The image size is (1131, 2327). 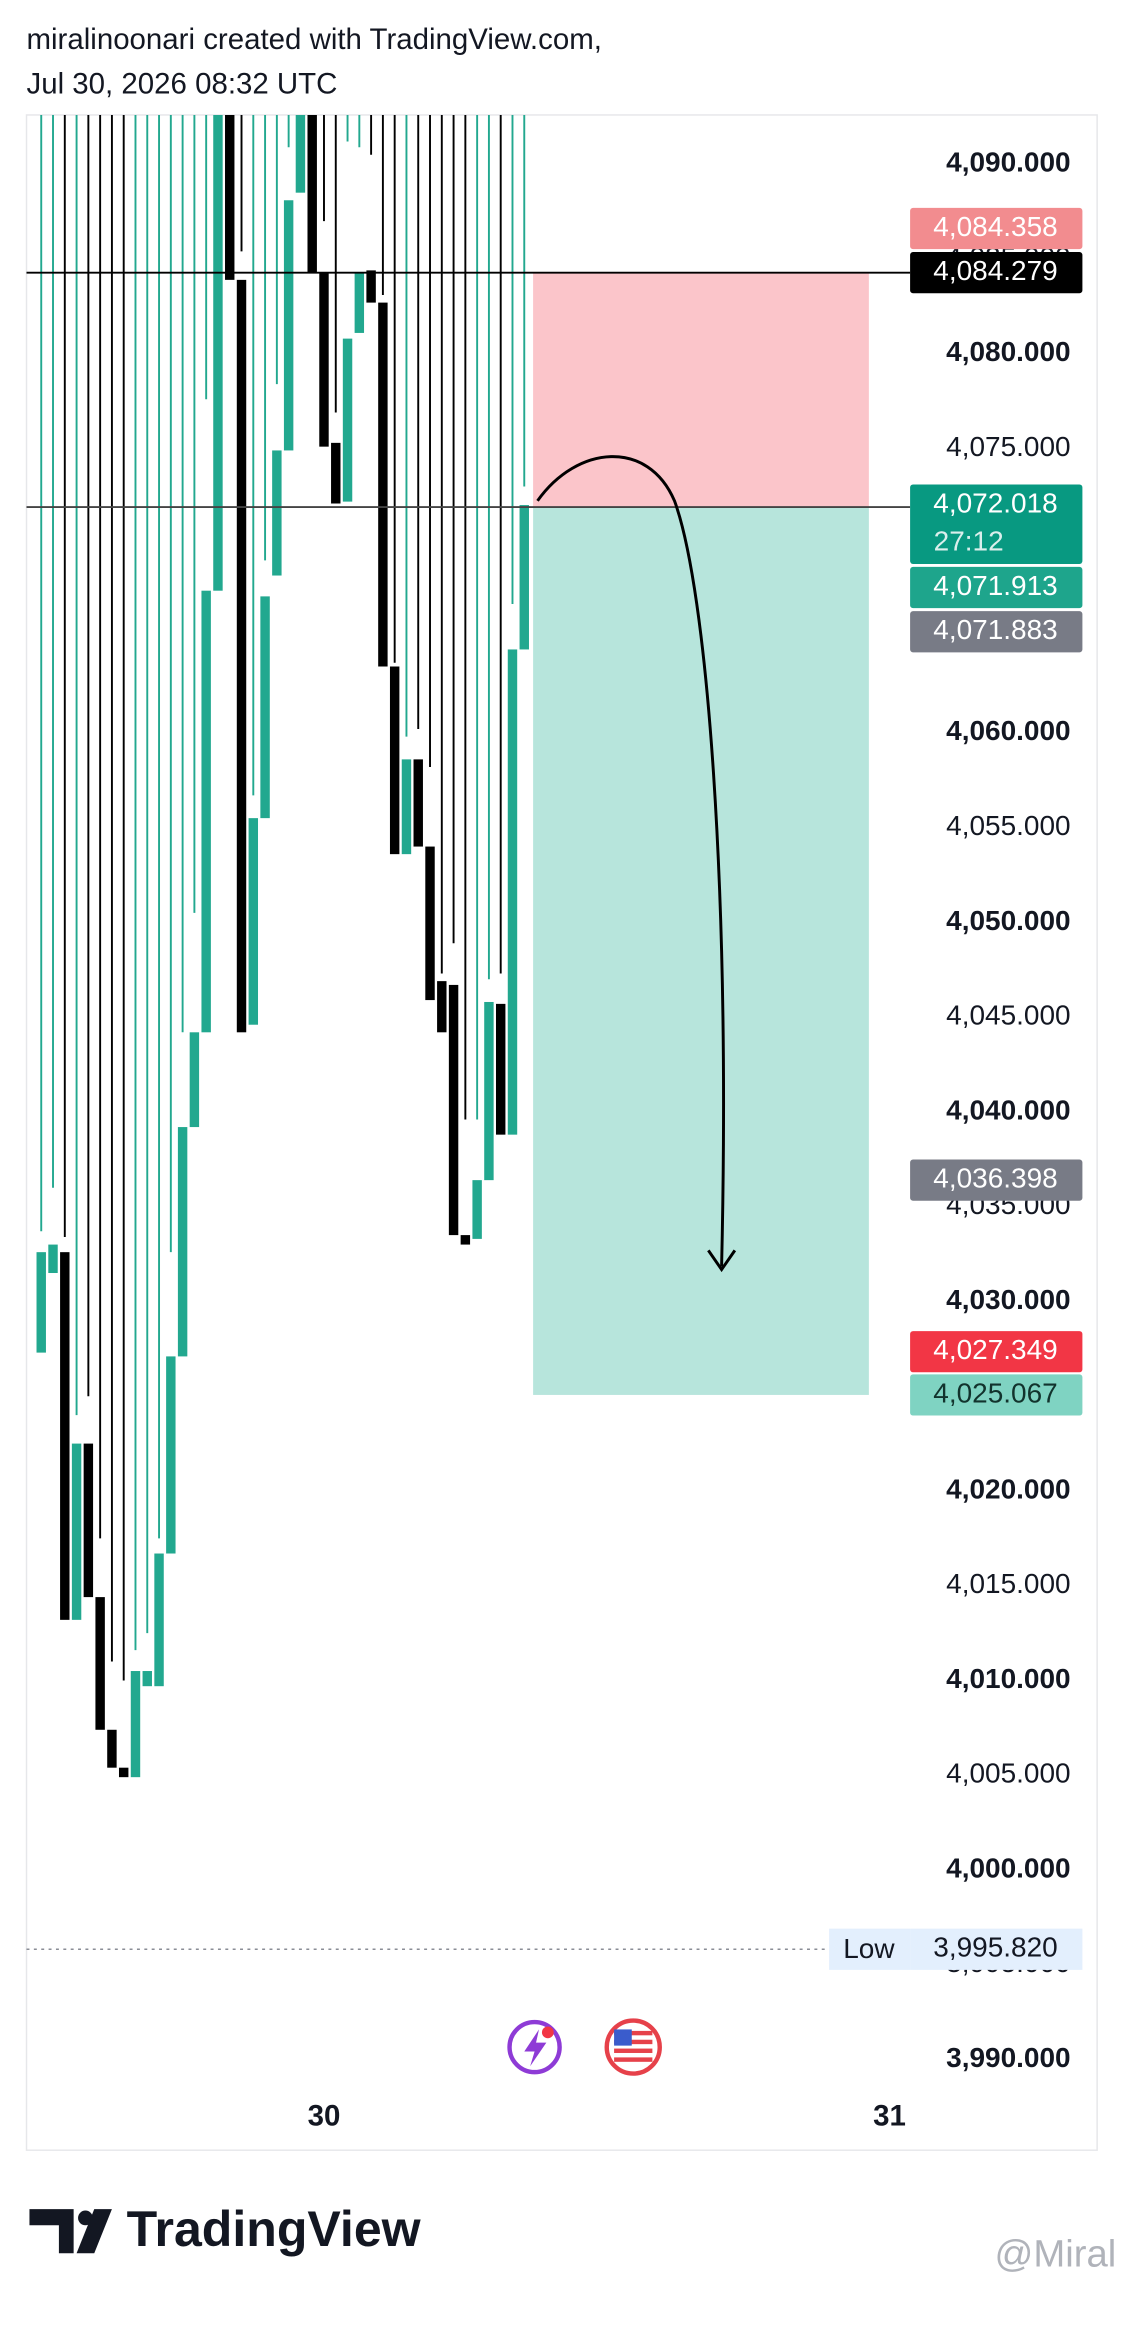 I want to click on badge-label: 4,071.883, so click(x=995, y=629).